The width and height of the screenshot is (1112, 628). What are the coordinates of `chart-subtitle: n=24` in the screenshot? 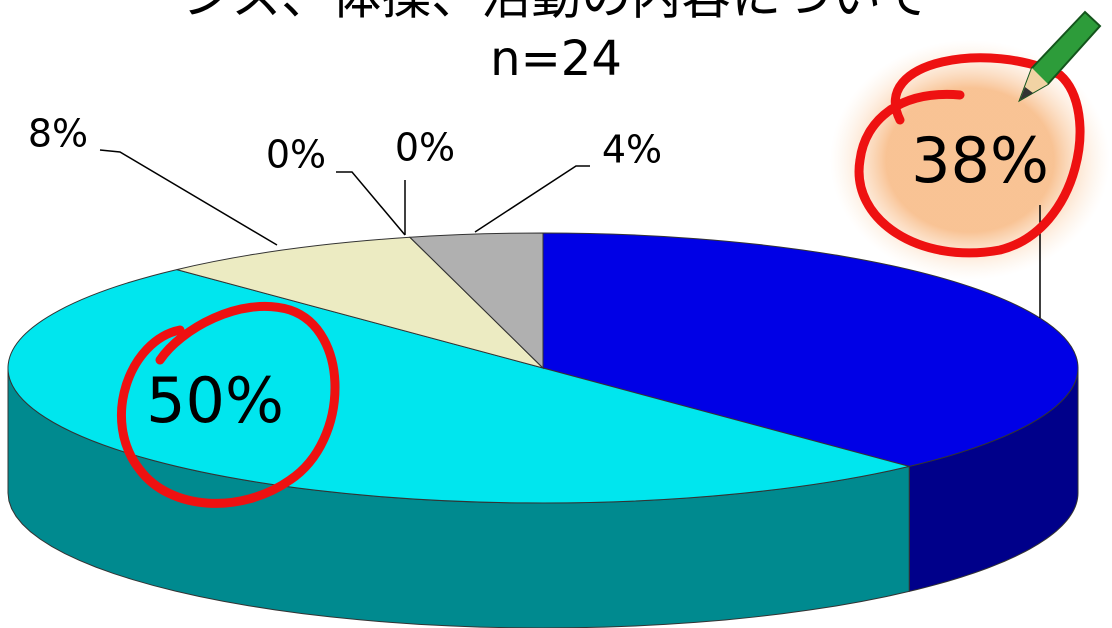 It's located at (556, 59).